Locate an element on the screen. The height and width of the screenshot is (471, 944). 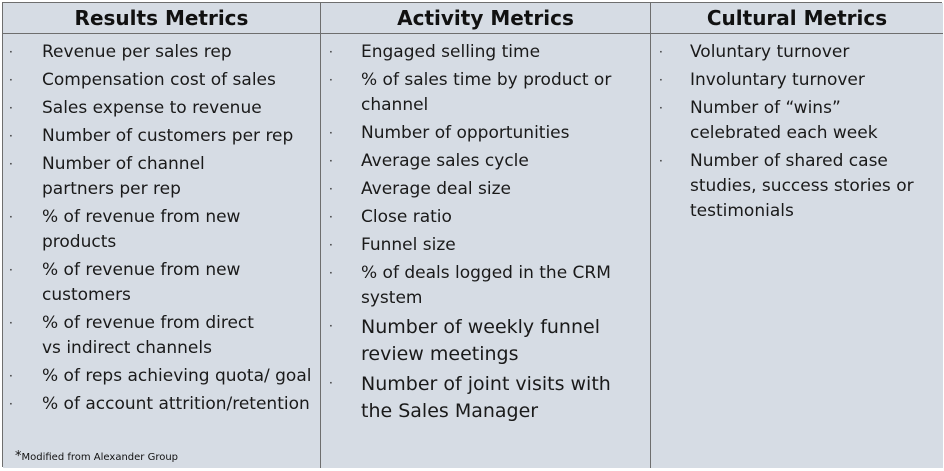
list-item: · Involuntary turnover is located at coordinates (797, 80).